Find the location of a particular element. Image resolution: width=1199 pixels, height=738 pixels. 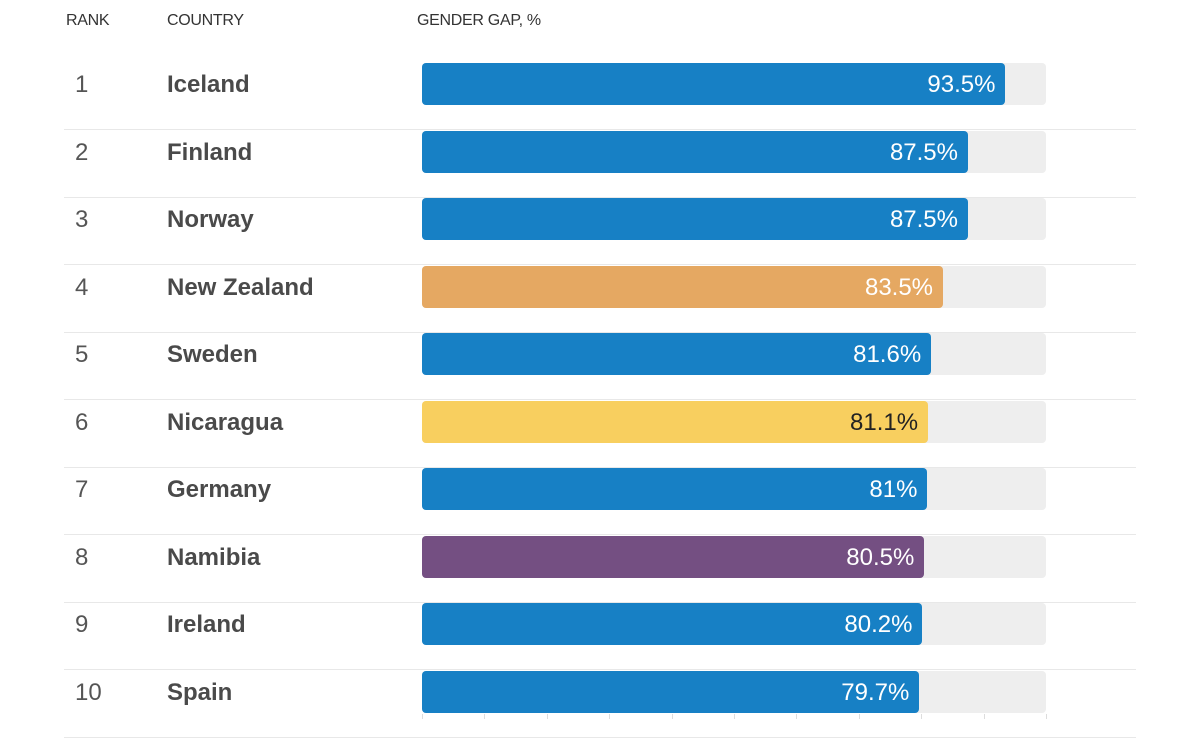

rank-label: 3 is located at coordinates (82, 219).